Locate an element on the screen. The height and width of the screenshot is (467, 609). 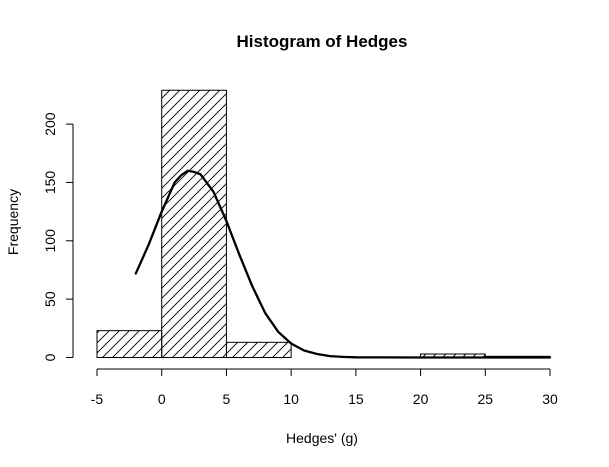
x-axis-label: Hedges' (g) is located at coordinates (322, 438).